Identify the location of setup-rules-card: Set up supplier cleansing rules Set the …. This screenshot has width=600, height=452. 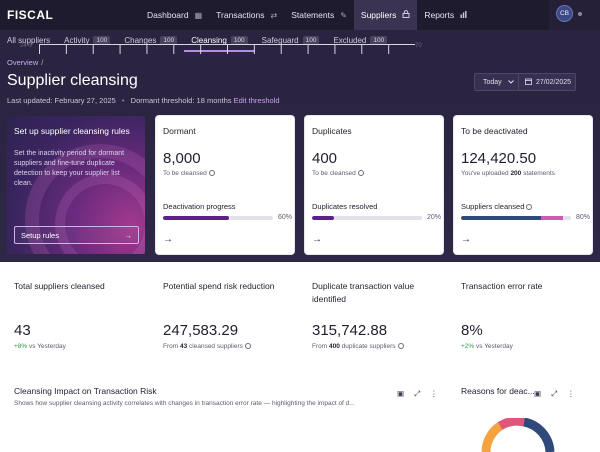
(76, 185).